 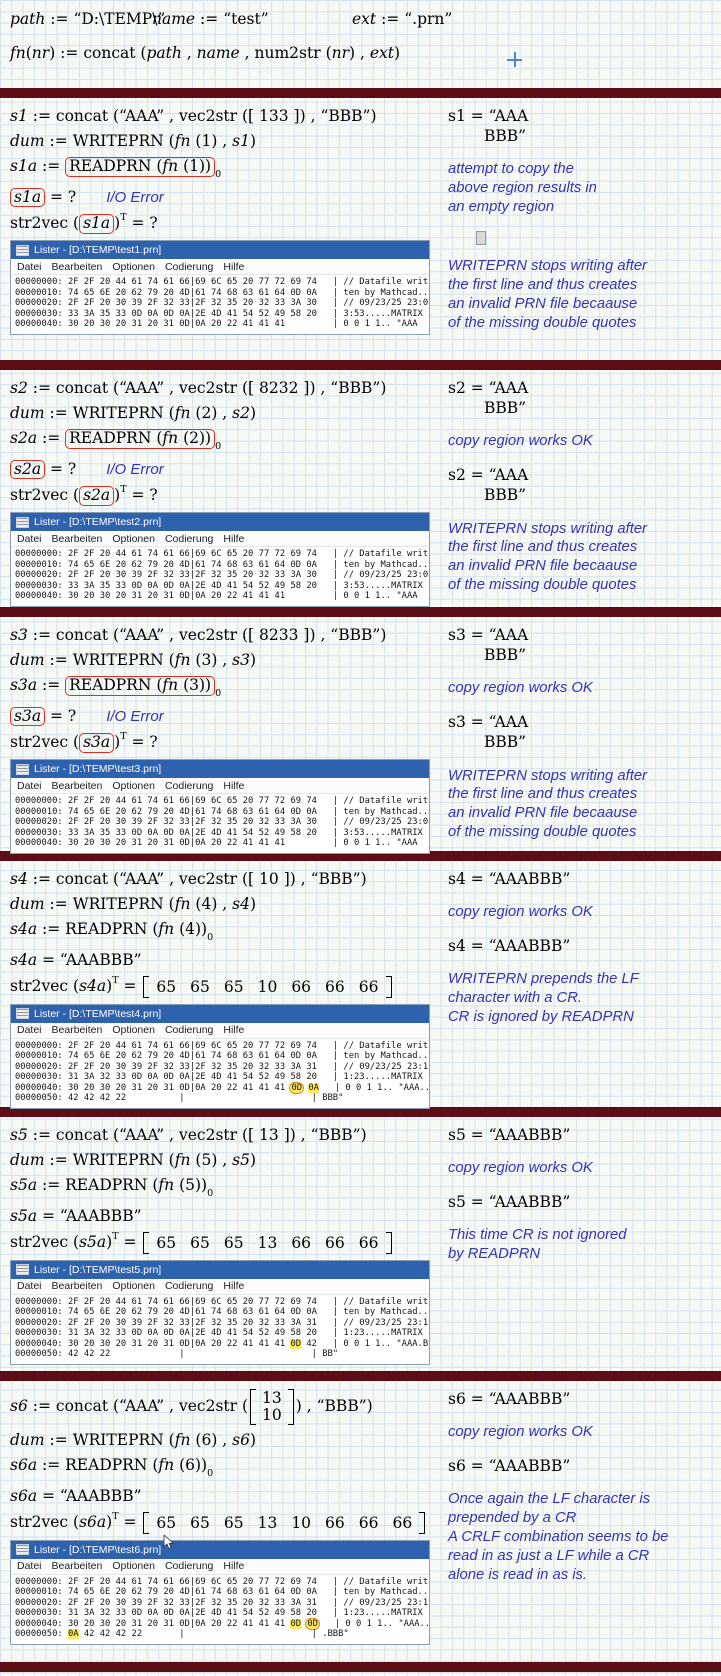 I want to click on math-region: dum := WRITEPRN (fn (1) , s1), so click(x=229, y=141).